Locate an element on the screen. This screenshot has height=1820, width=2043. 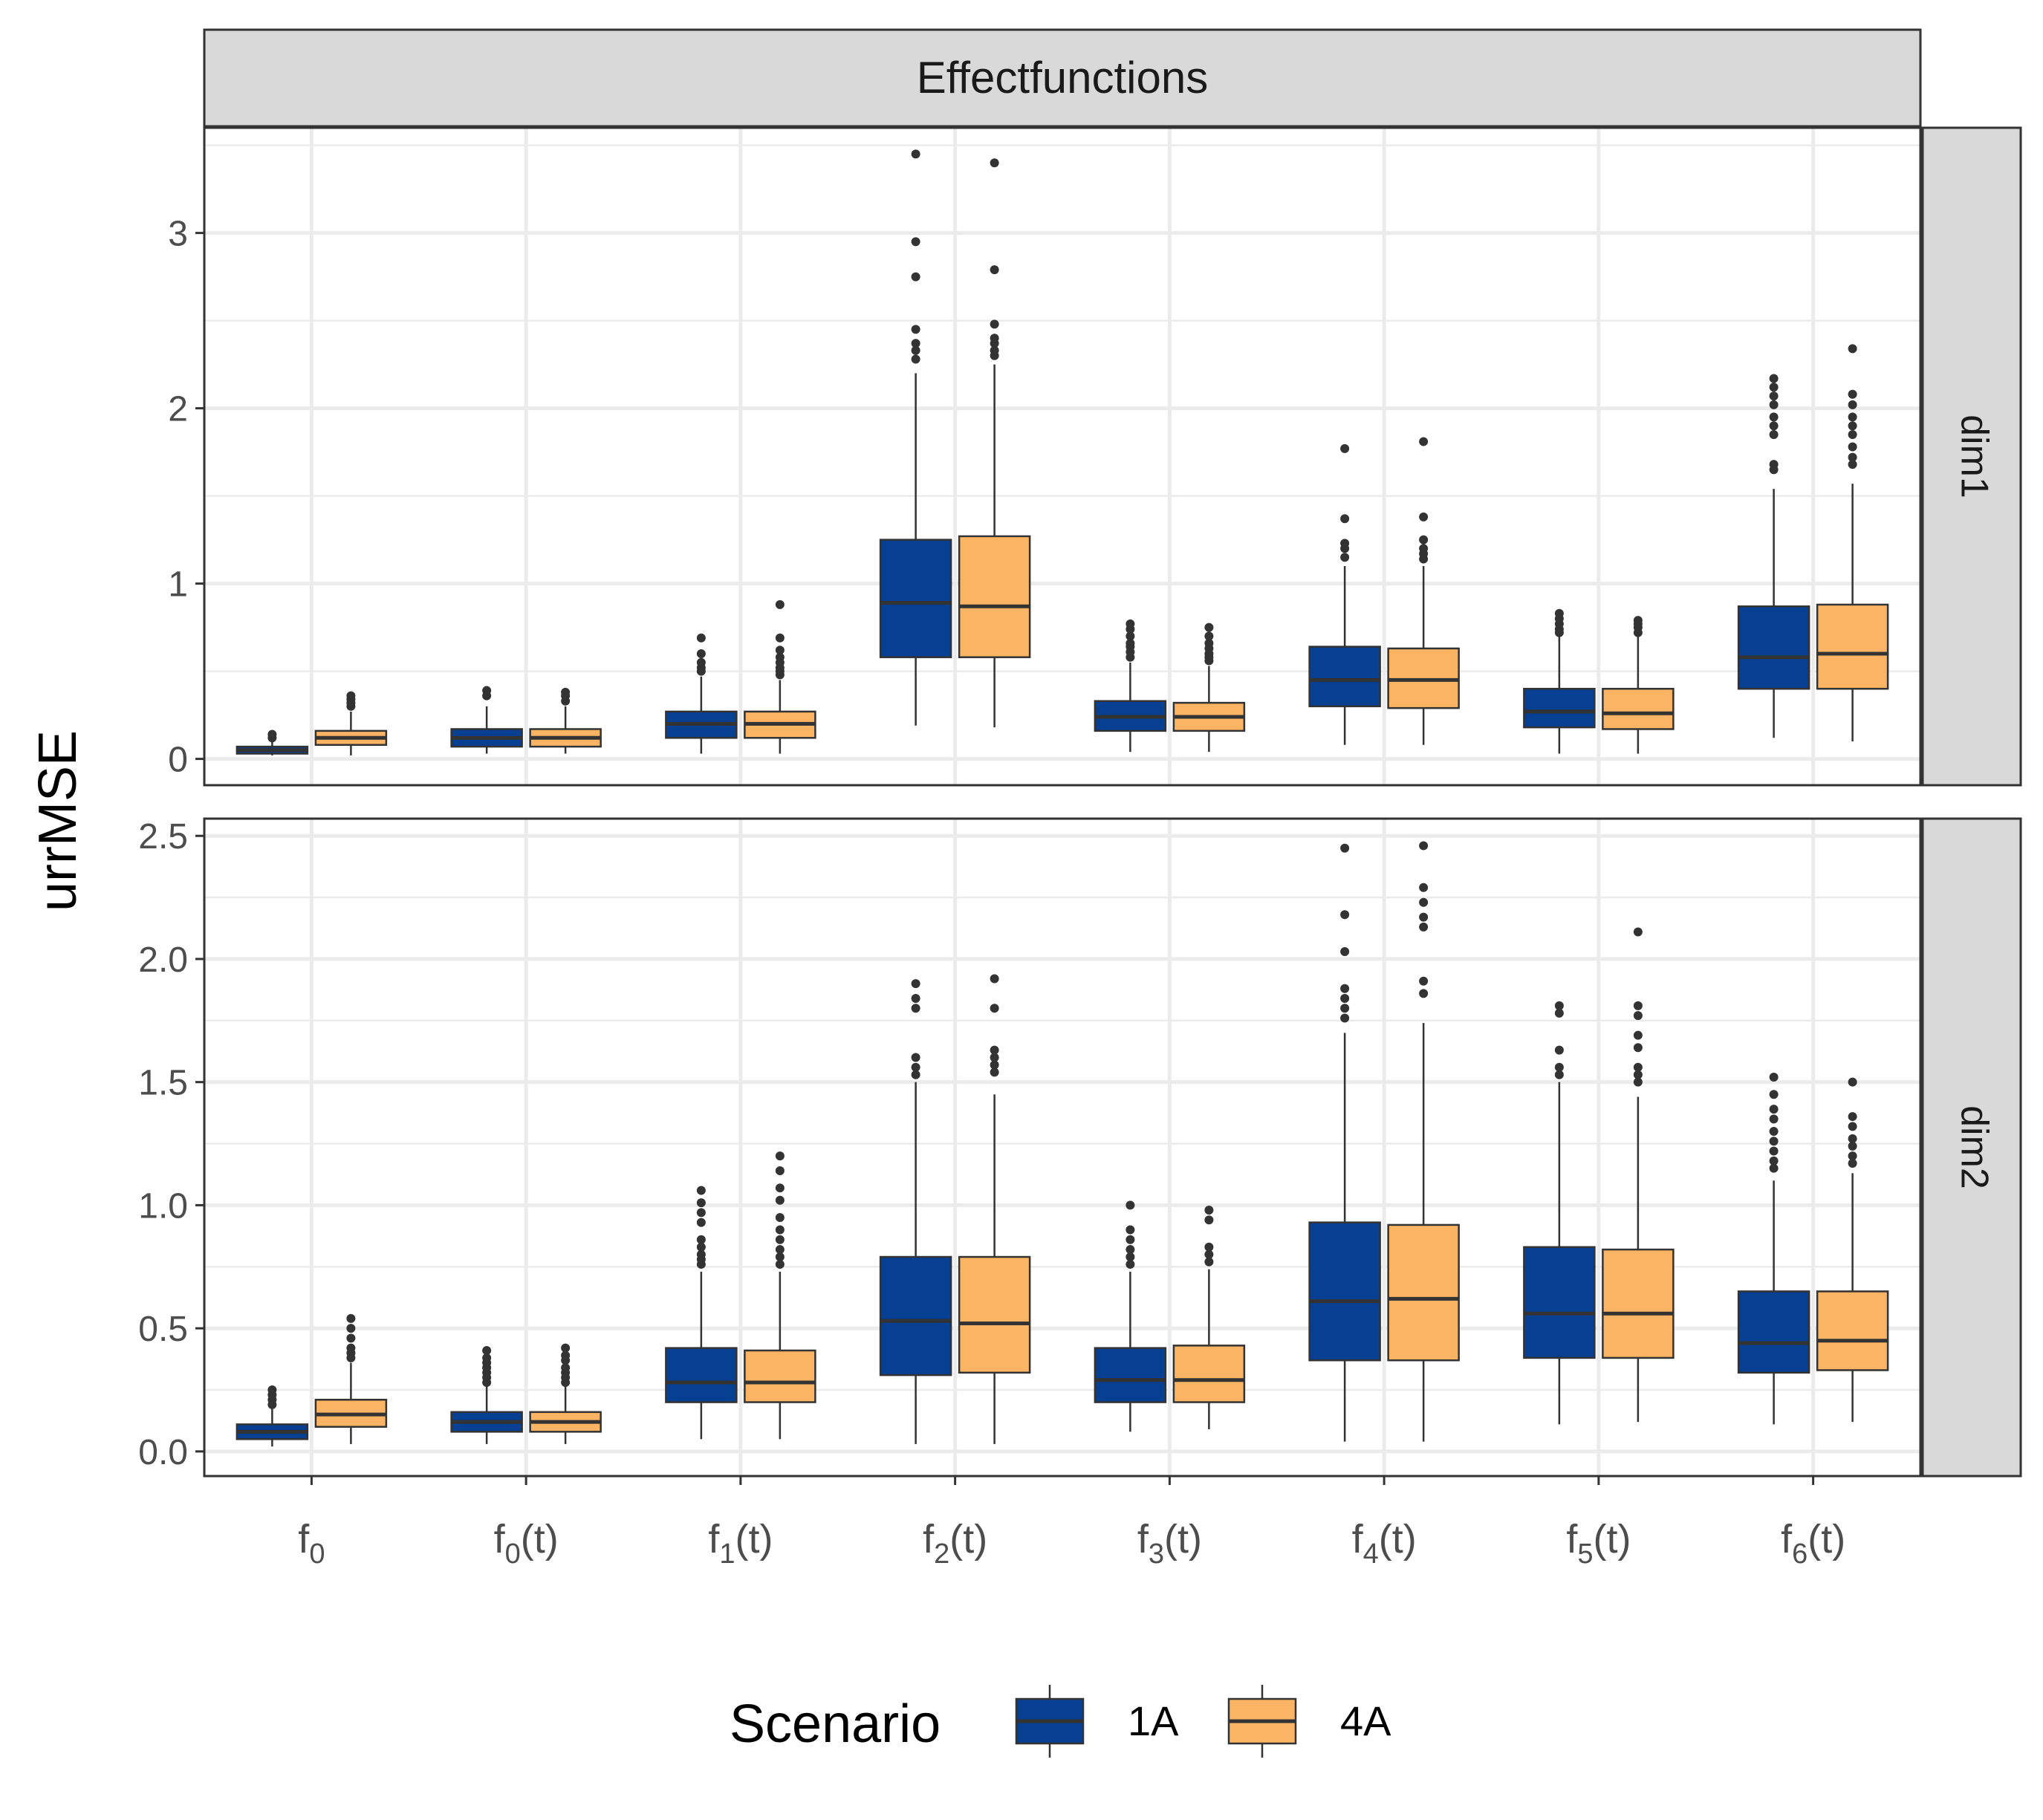
y-tick-label: 2.0 is located at coordinates (163, 960).